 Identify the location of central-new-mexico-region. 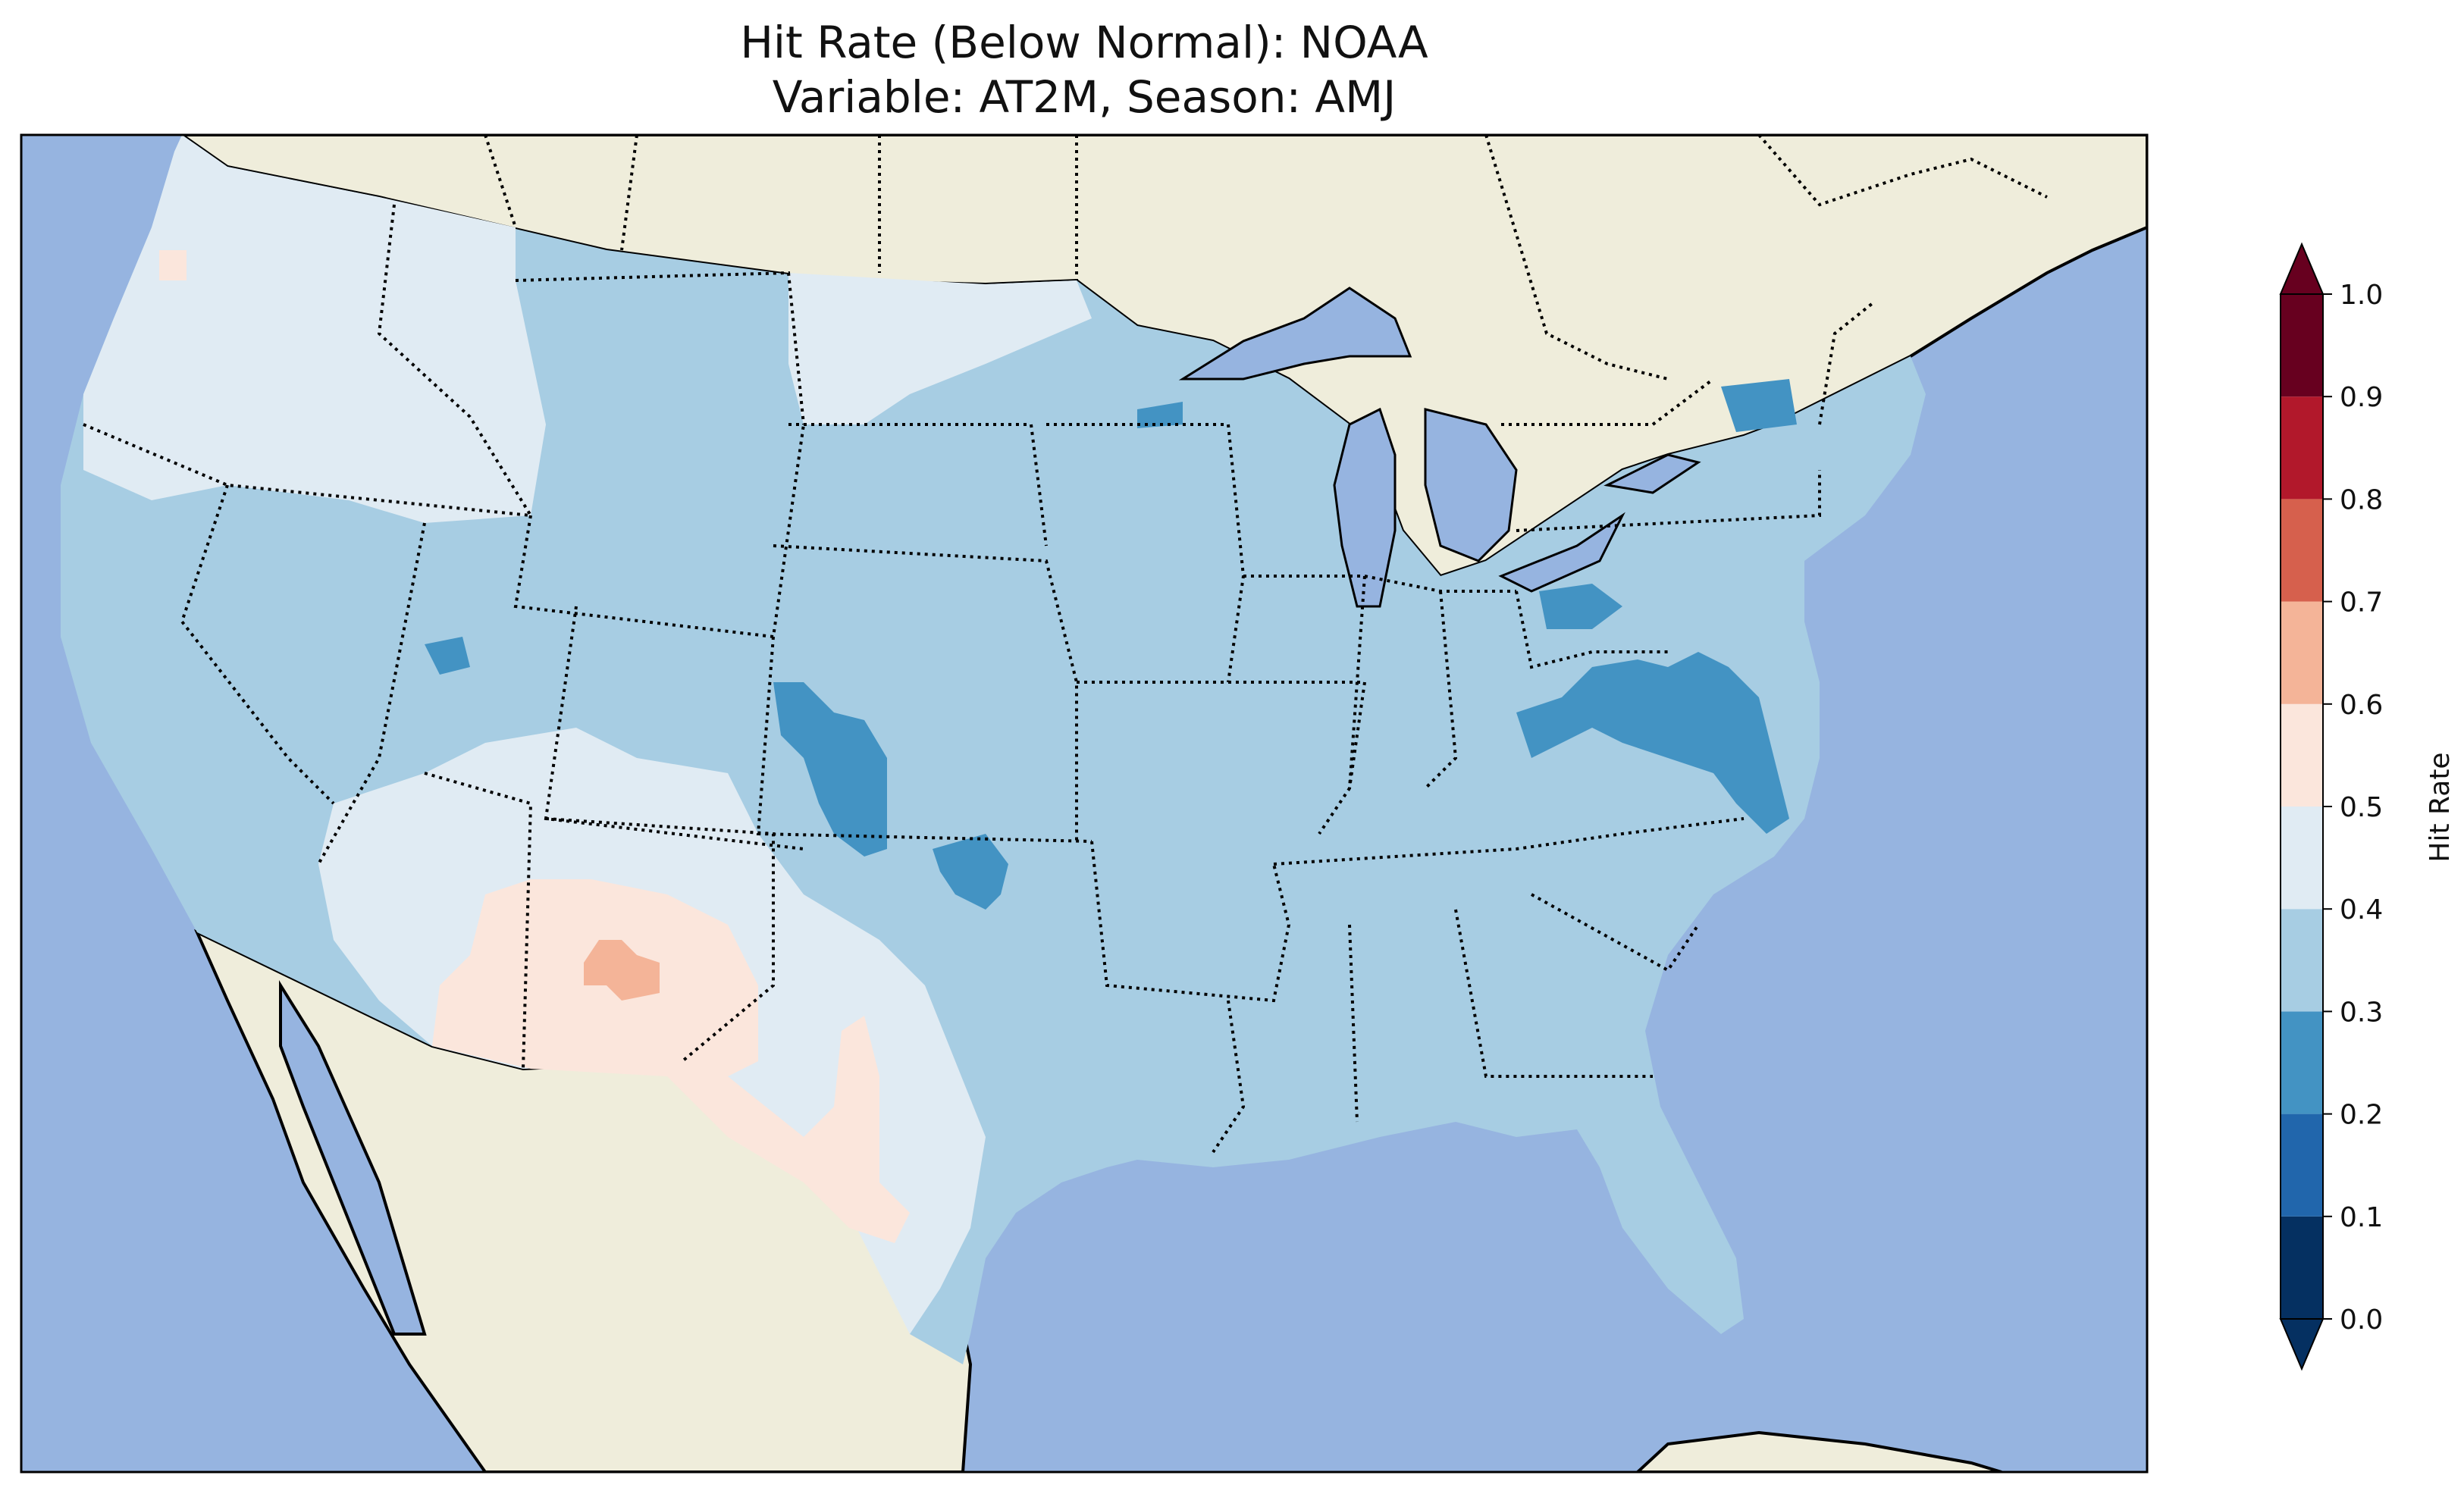
(622, 970).